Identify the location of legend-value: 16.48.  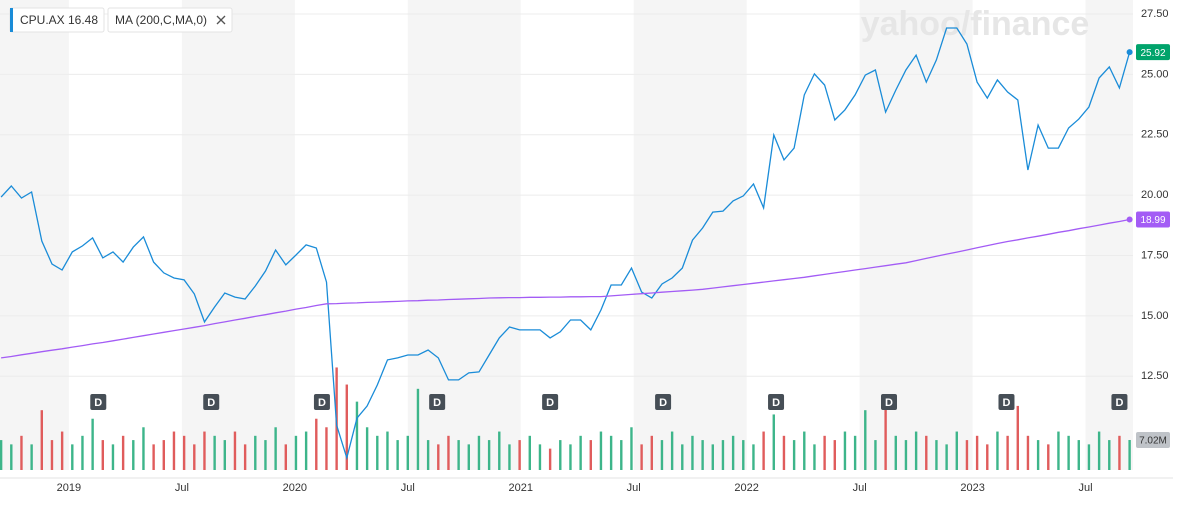
(83, 20).